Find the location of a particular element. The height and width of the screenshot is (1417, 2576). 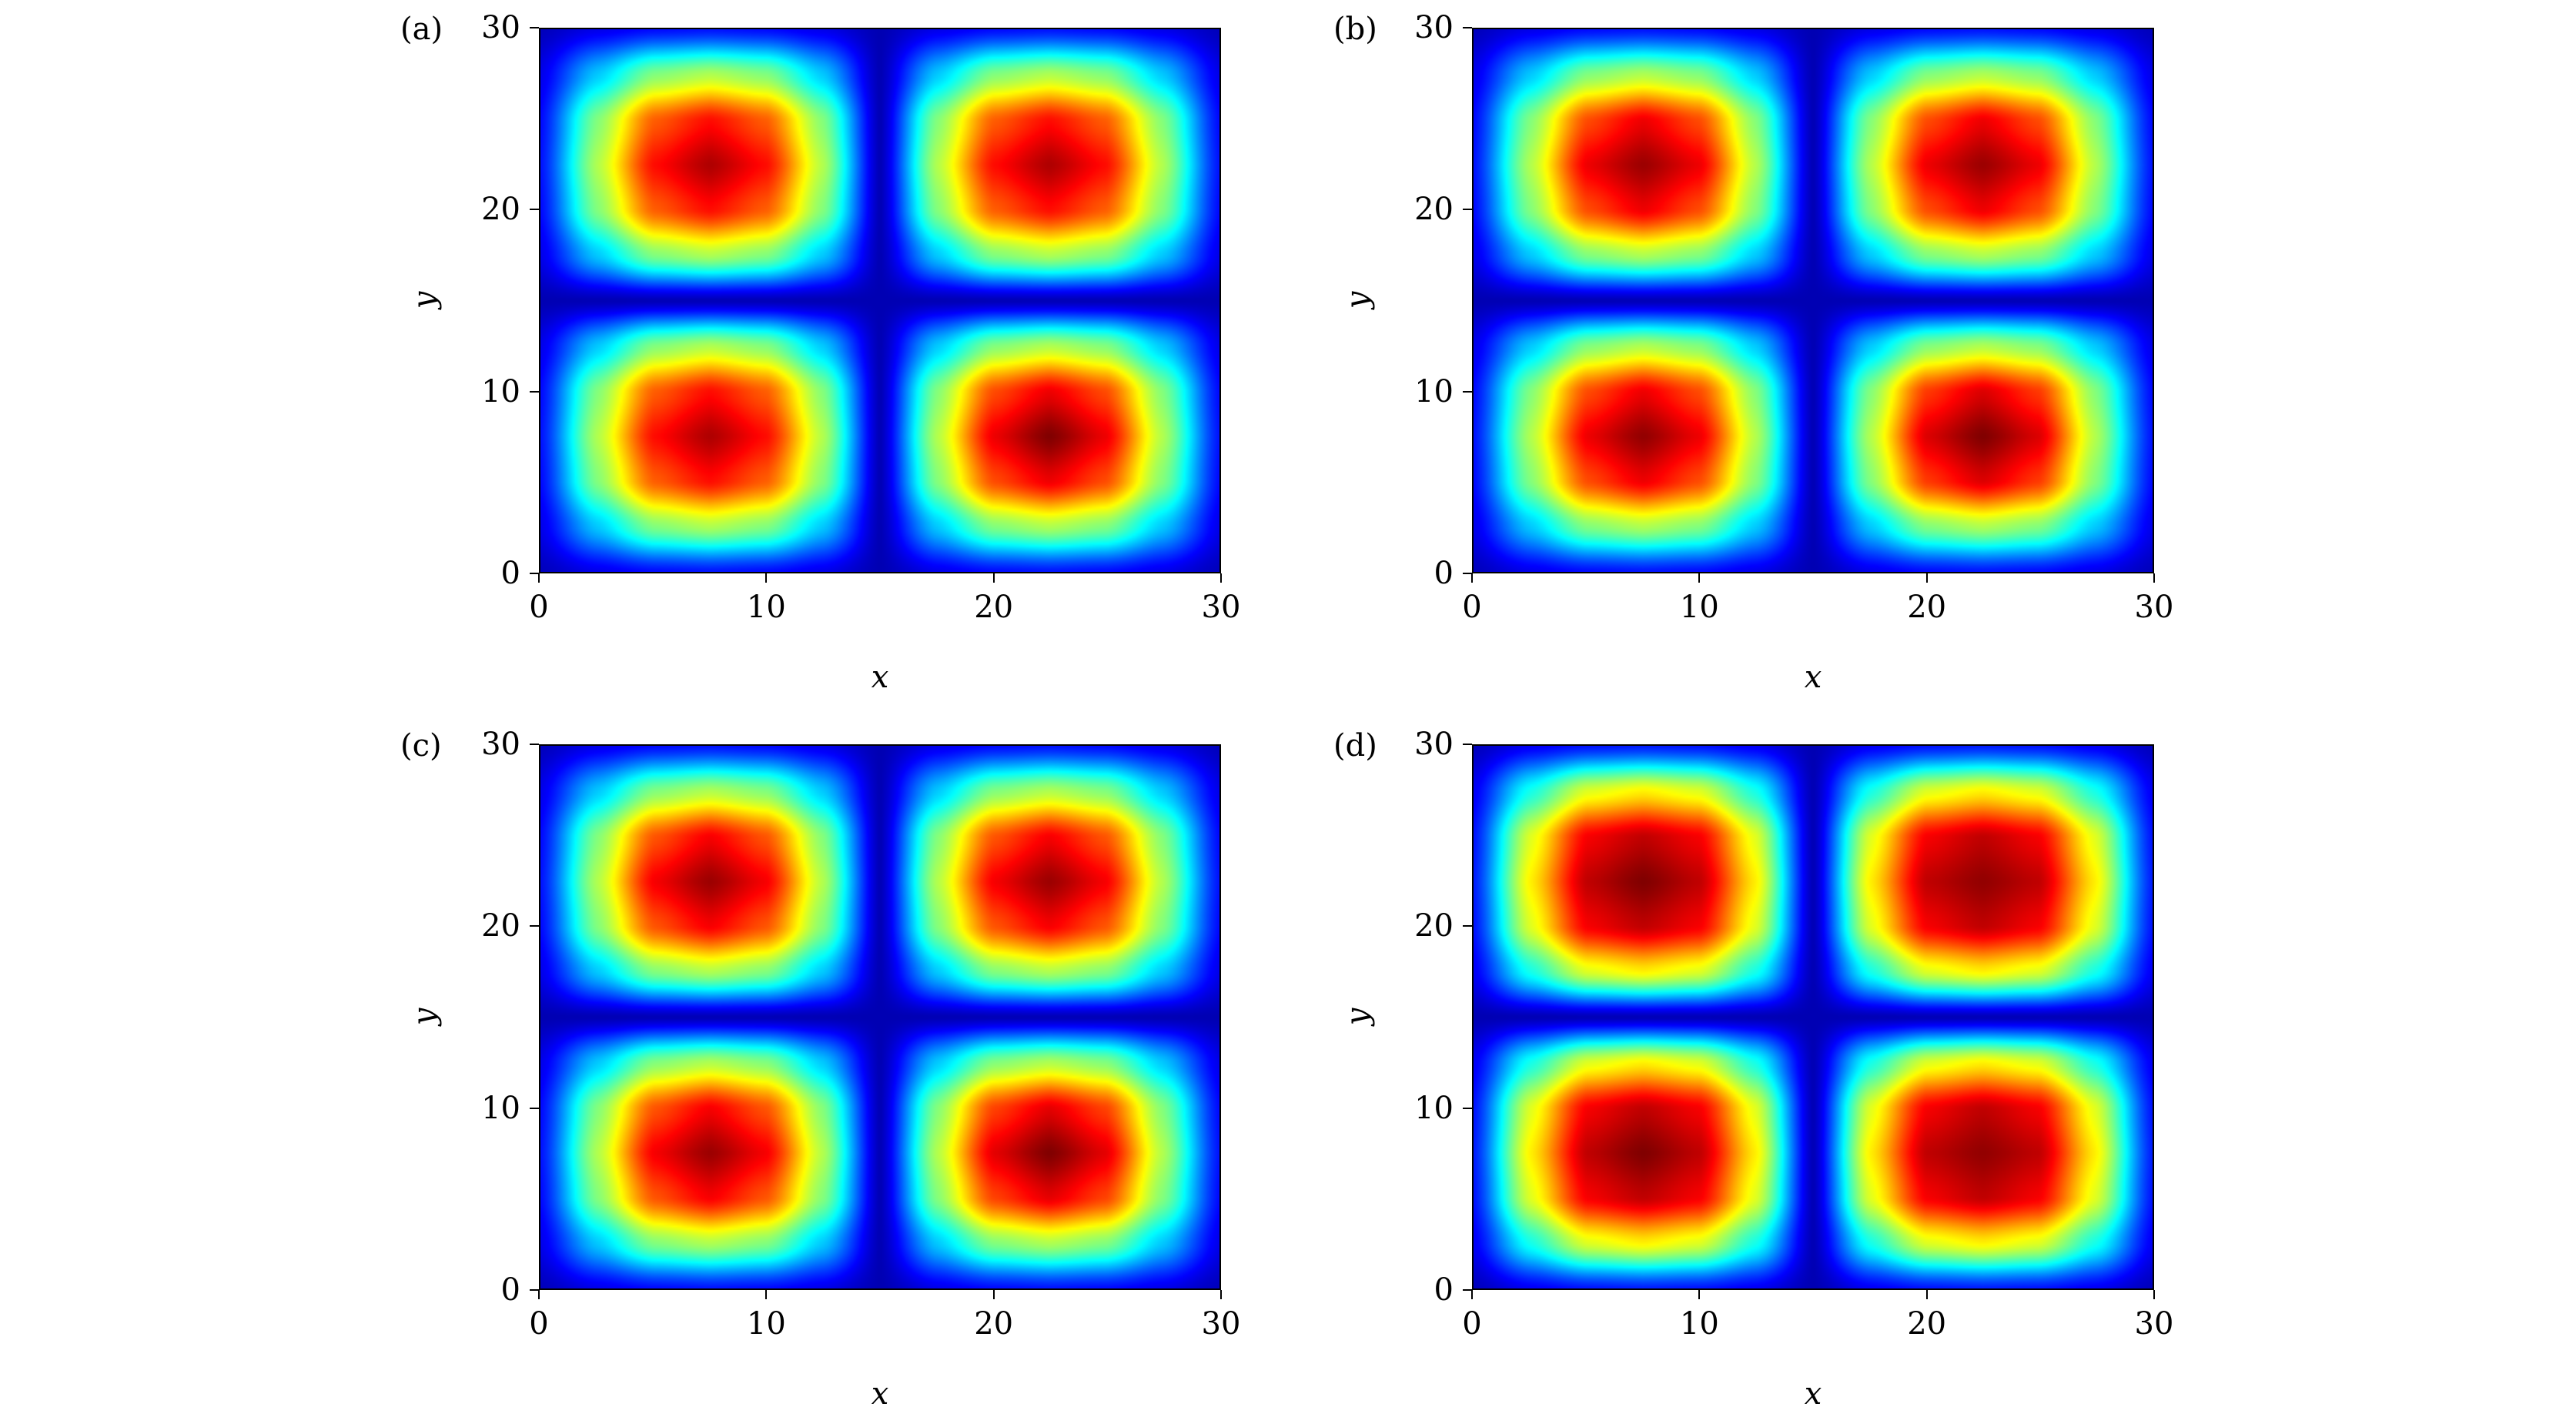

panel-label: (c) is located at coordinates (421, 746).